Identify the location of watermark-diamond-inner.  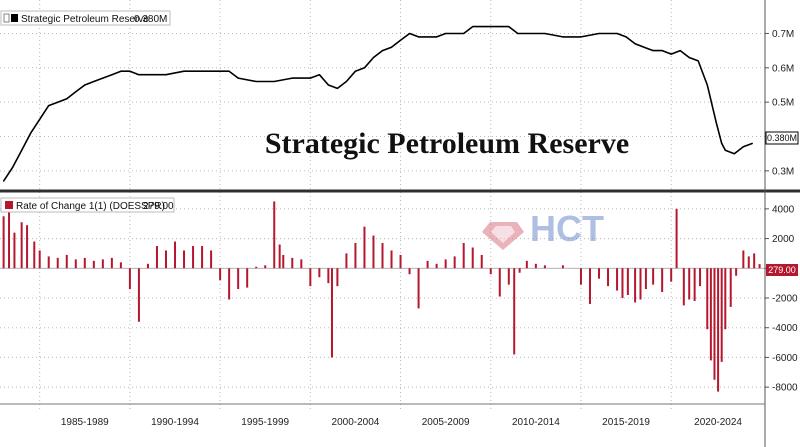
(503, 234).